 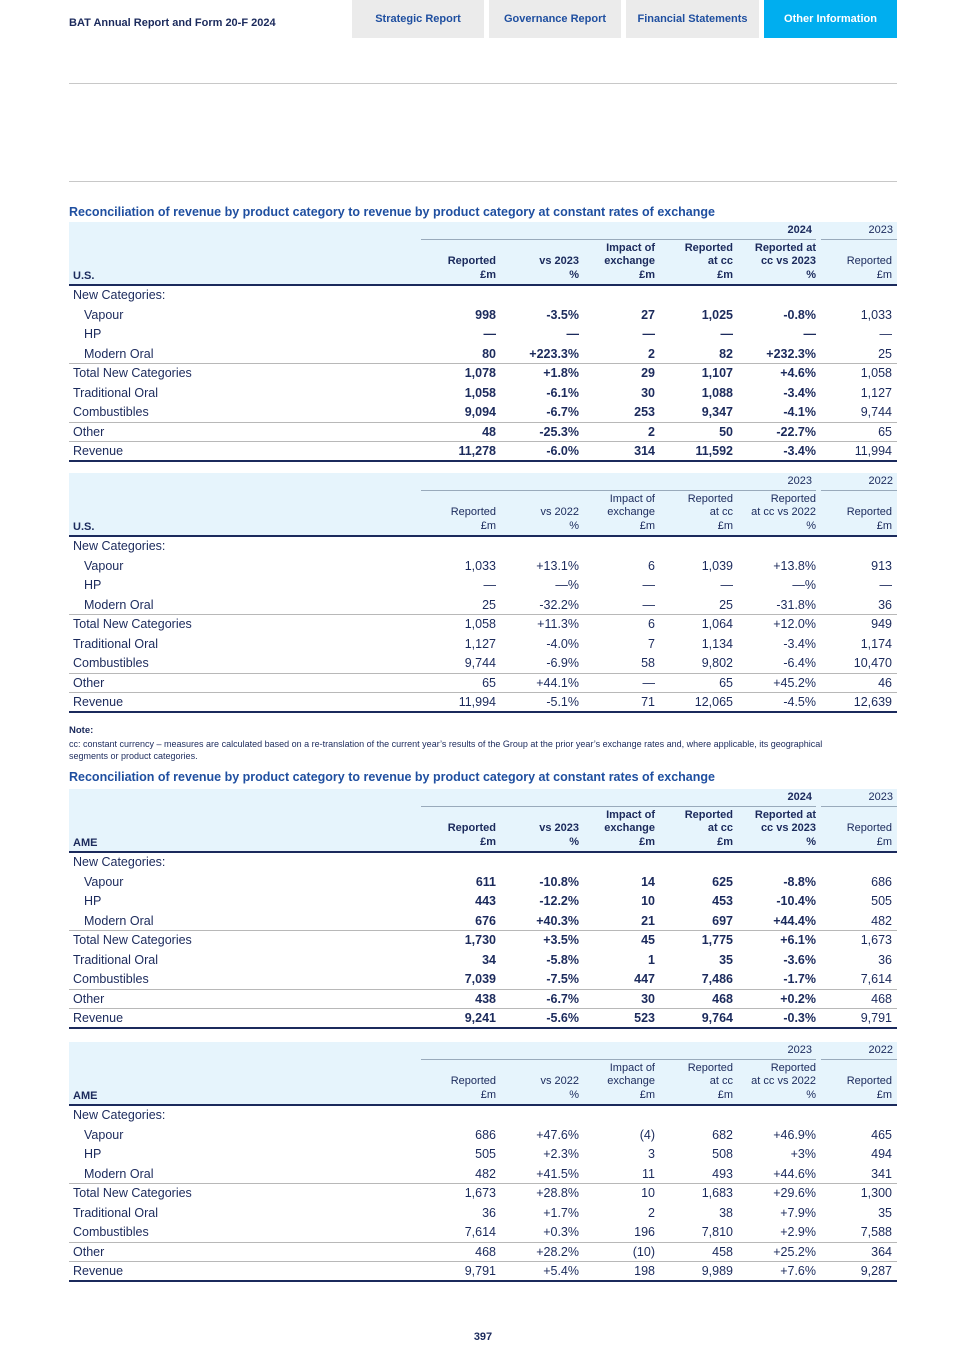 I want to click on year-prior-label: 2022, so click(x=859, y=483).